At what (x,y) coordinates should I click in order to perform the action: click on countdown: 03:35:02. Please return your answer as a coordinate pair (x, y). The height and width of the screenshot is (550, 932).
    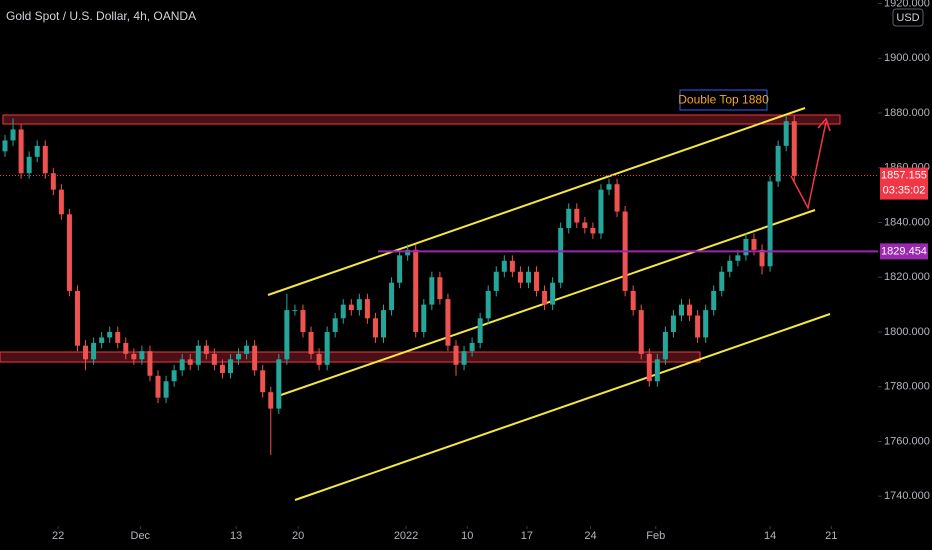
    Looking at the image, I should click on (904, 190).